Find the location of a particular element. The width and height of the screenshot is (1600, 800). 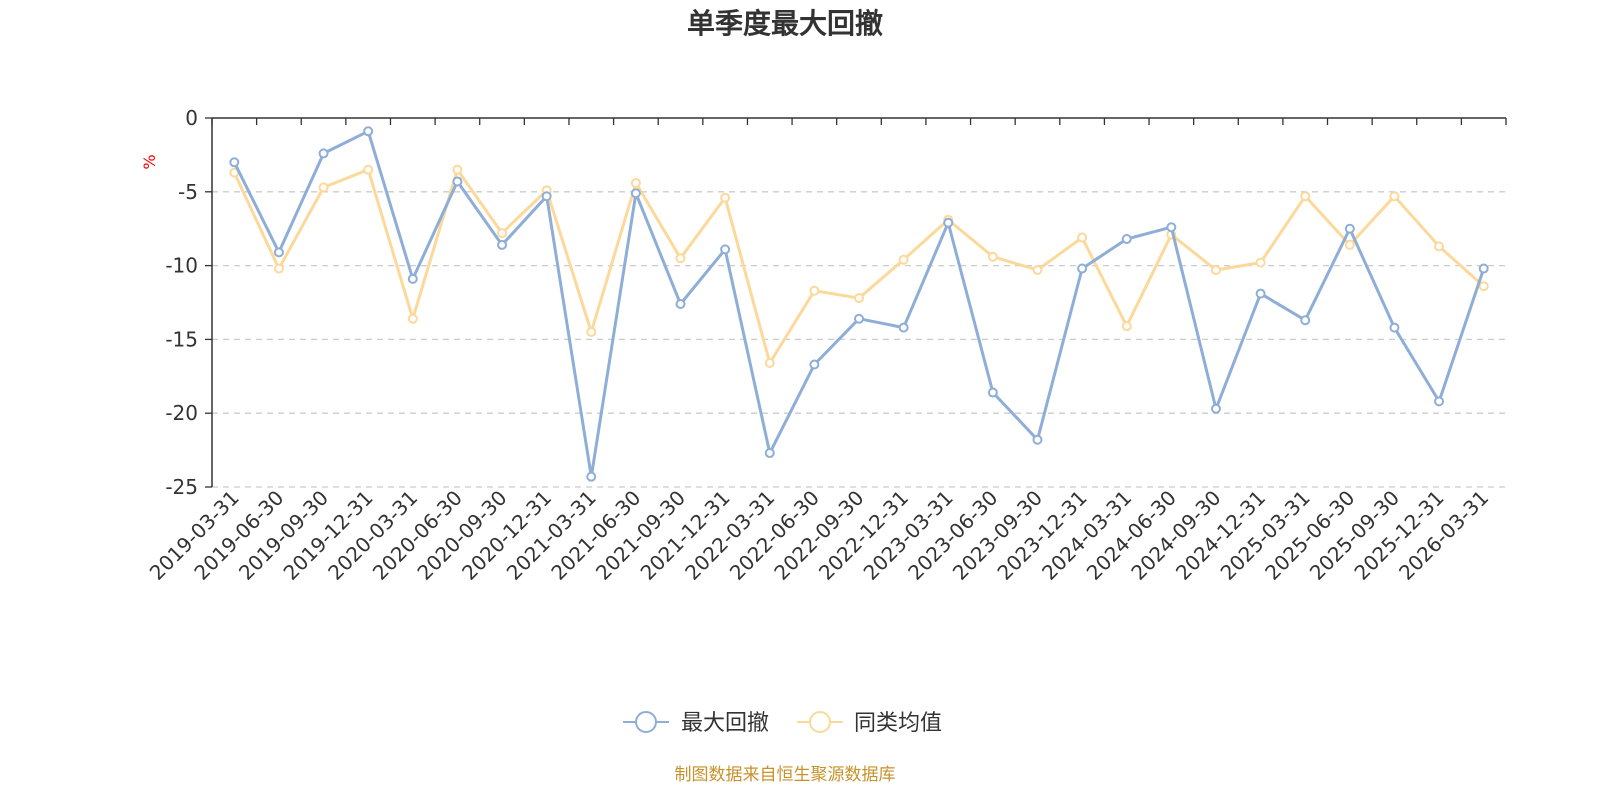

y-tick-label: -5 is located at coordinates (188, 192).